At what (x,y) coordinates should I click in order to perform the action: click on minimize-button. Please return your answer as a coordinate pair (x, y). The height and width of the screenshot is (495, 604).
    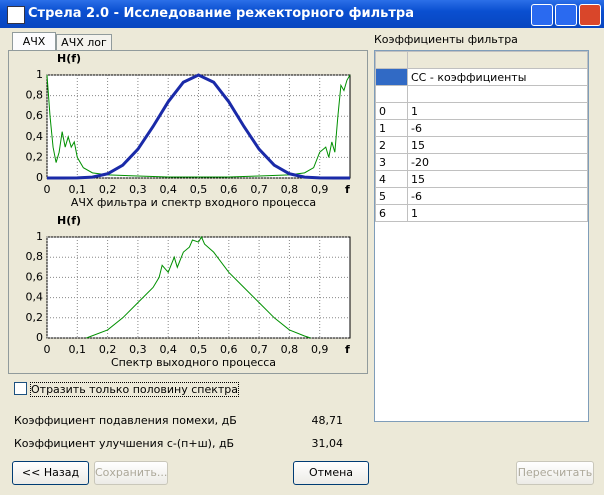
    Looking at the image, I should click on (542, 15).